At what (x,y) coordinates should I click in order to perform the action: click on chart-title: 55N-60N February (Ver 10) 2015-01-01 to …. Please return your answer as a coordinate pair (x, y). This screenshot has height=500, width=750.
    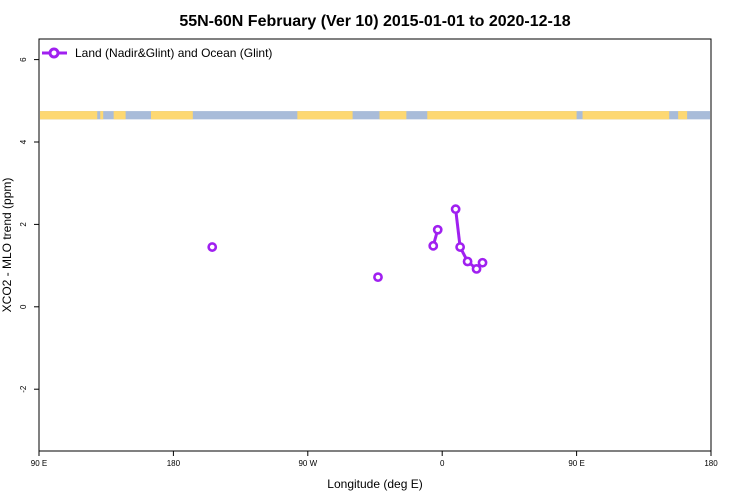
    Looking at the image, I should click on (374, 21).